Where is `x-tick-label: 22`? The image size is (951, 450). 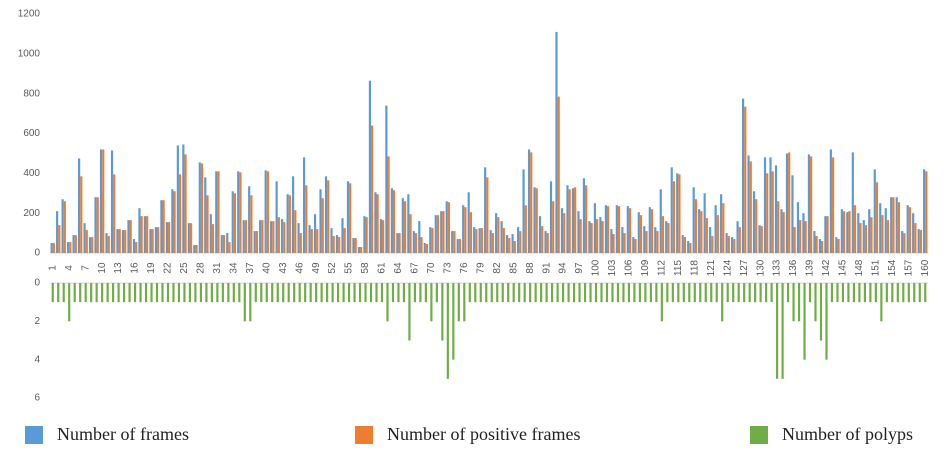
x-tick-label: 22 is located at coordinates (168, 268).